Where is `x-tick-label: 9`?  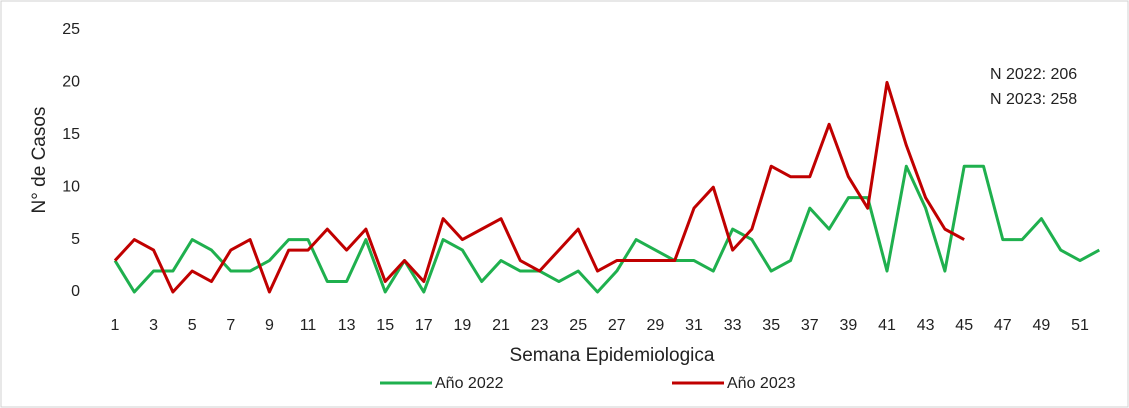
x-tick-label: 9 is located at coordinates (269, 325).